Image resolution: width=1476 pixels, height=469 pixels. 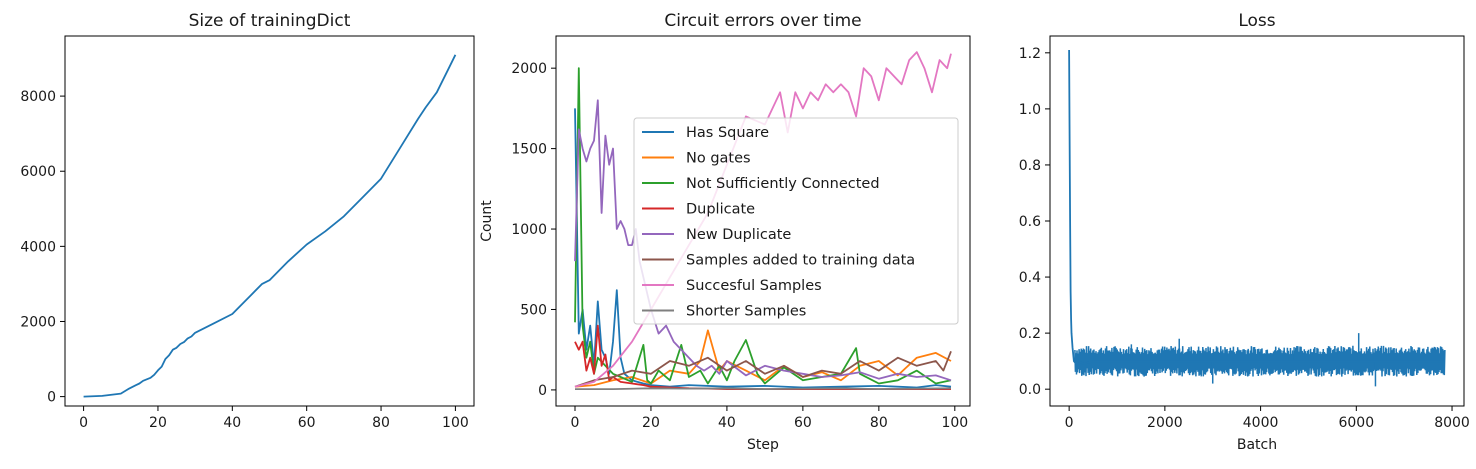 What do you see at coordinates (1030, 334) in the screenshot?
I see `y-tick-label: 0.2` at bounding box center [1030, 334].